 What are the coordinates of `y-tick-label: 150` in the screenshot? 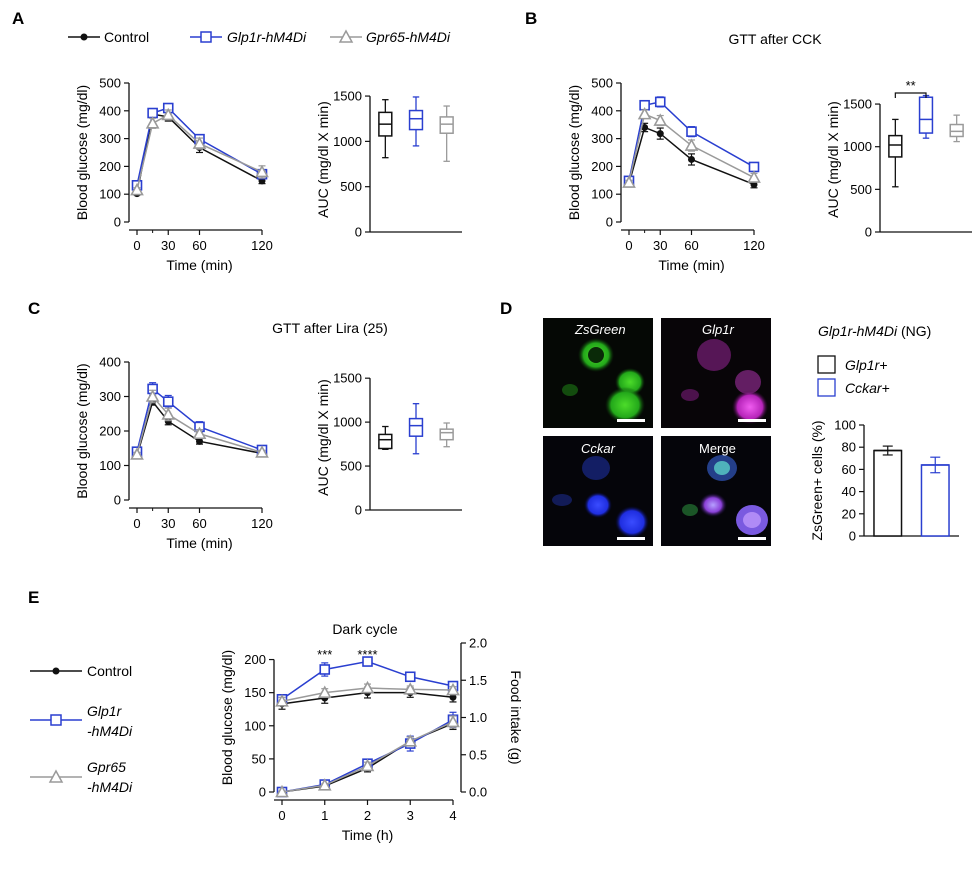 It's located at (255, 692).